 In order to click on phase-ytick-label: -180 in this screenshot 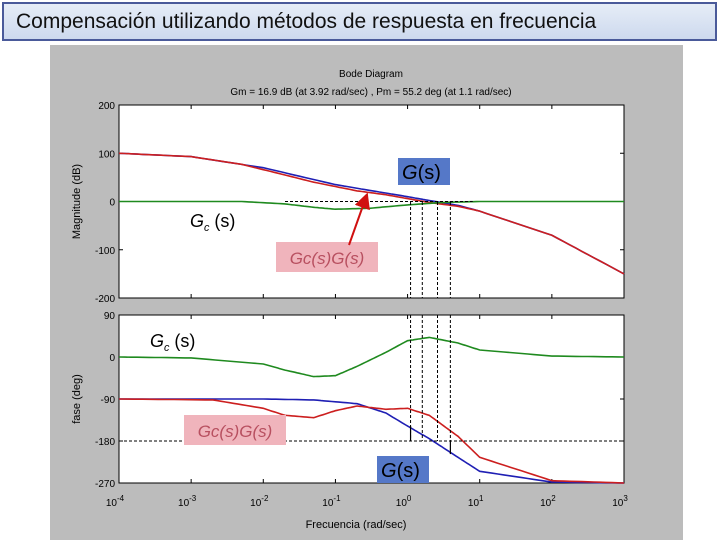, I will do `click(105, 442)`.